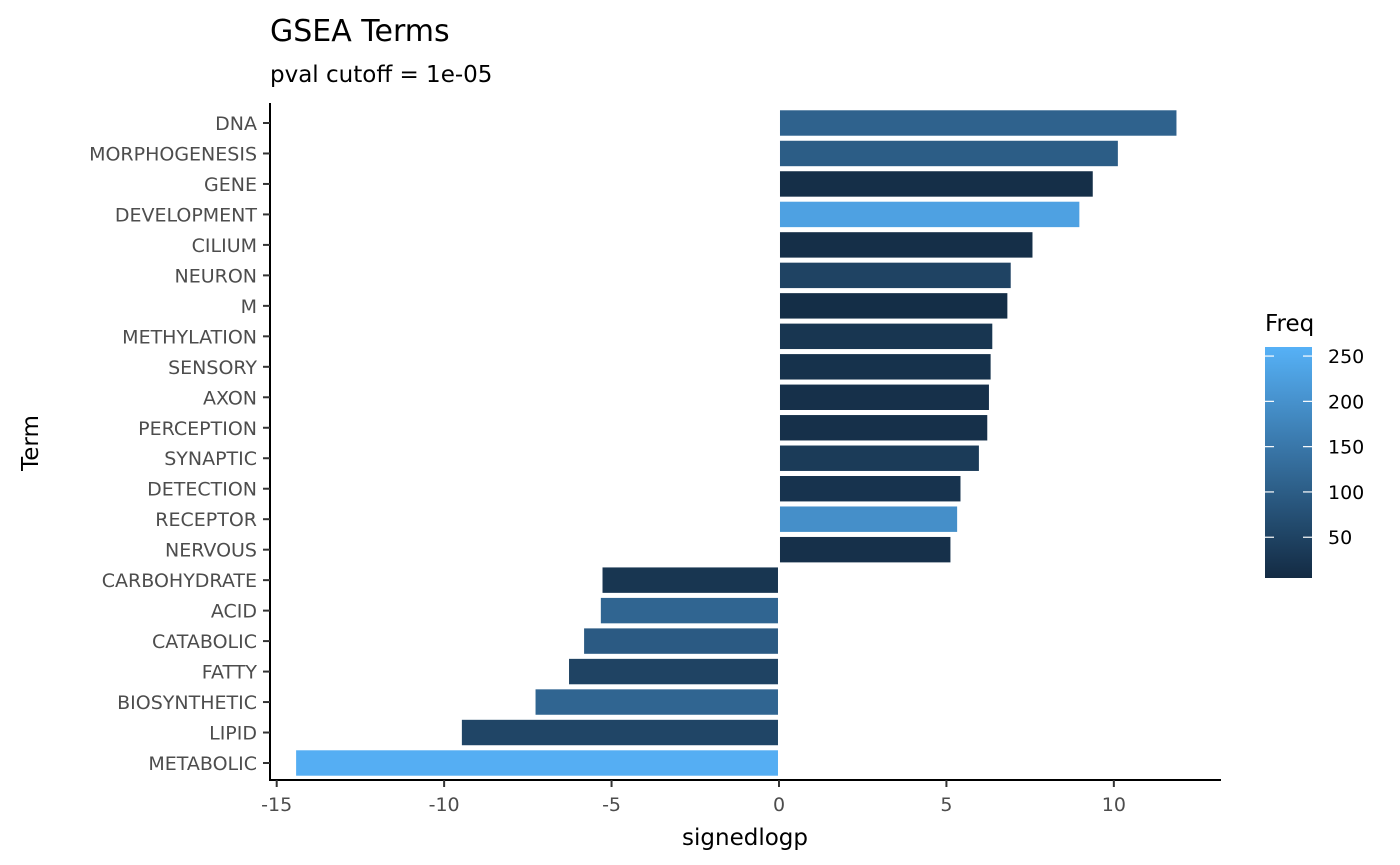 Image resolution: width=1400 pixels, height=865 pixels. What do you see at coordinates (1314, 447) in the screenshot?
I see `legend-ticks: 50 100 150 200 250` at bounding box center [1314, 447].